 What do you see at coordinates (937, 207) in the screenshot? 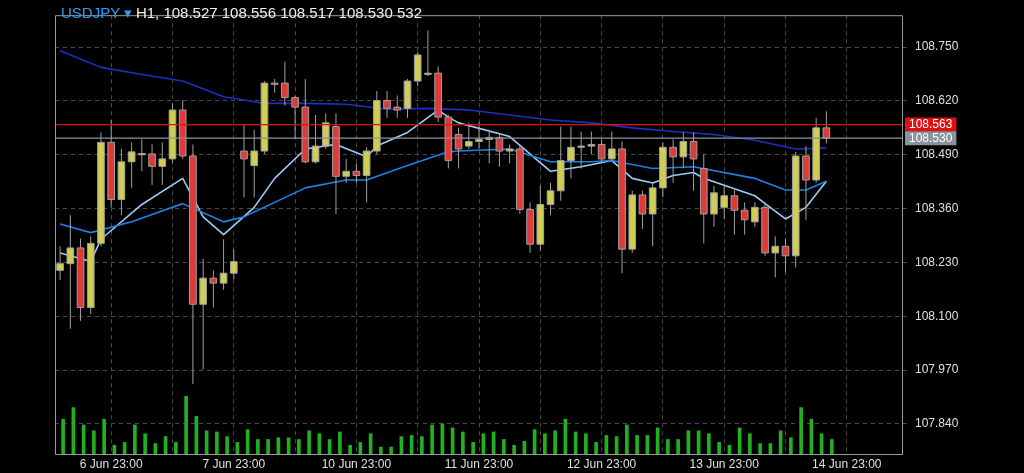
I see `y-tick-label: 108.360` at bounding box center [937, 207].